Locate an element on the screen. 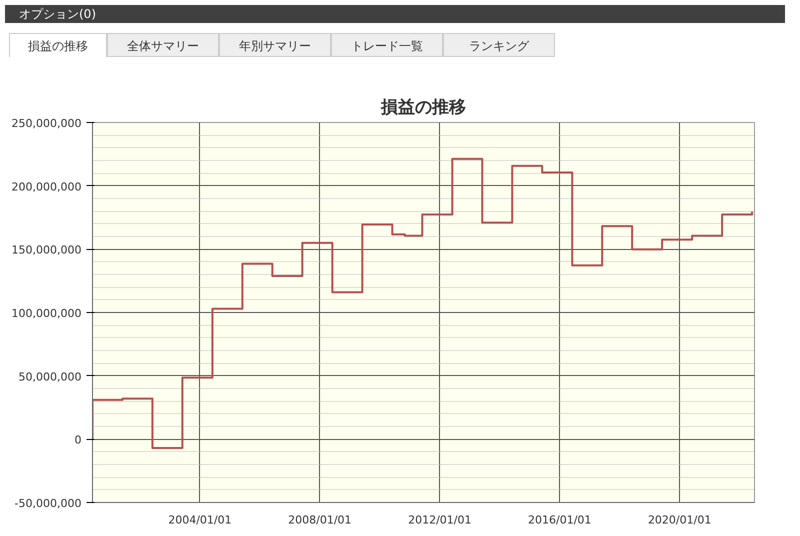  y-tick-label: 50,000,000 is located at coordinates (50, 377).